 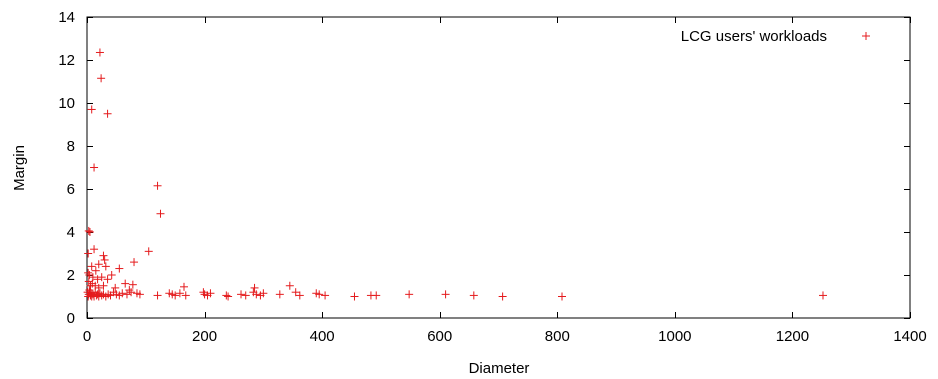 I want to click on legend-marker, so click(x=866, y=36).